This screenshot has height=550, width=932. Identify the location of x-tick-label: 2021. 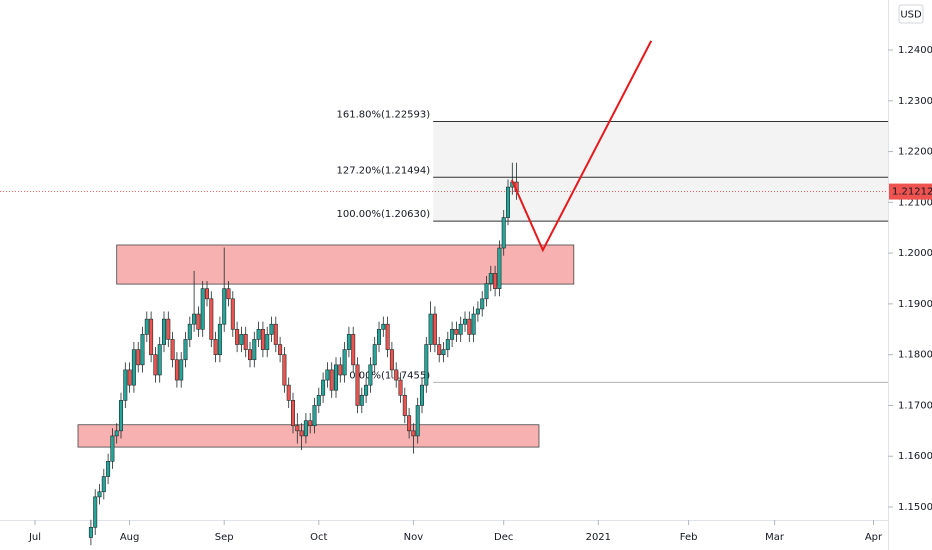
(598, 537).